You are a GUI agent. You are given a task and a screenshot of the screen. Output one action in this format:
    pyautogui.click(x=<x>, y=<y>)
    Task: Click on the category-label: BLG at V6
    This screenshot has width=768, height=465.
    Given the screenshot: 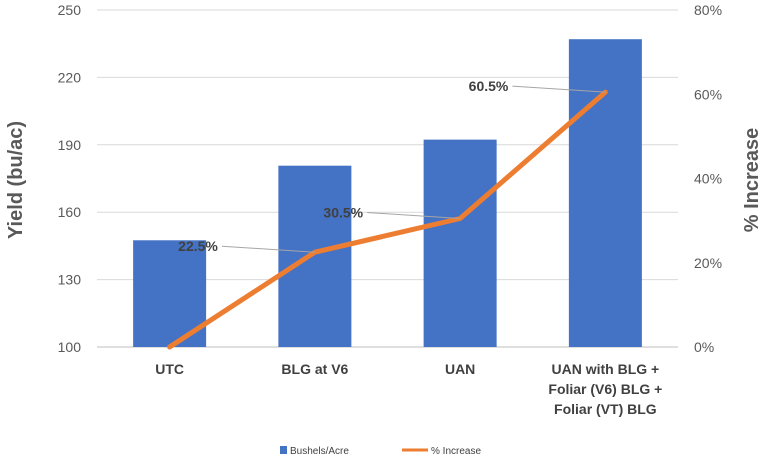 What is the action you would take?
    pyautogui.click(x=314, y=369)
    